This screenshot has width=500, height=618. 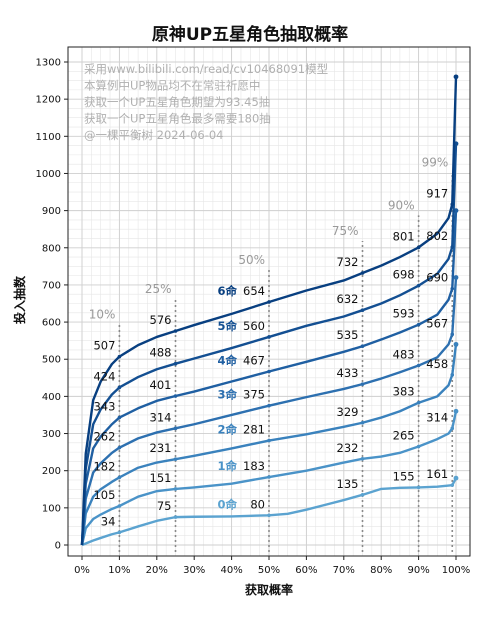 What do you see at coordinates (404, 314) in the screenshot?
I see `value-label: 593` at bounding box center [404, 314].